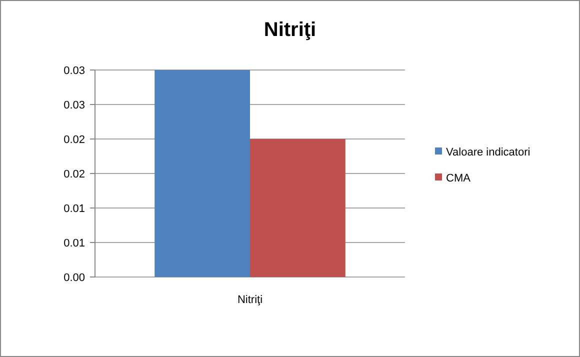 This screenshot has width=580, height=357. What do you see at coordinates (290, 30) in the screenshot?
I see `chart-title: Nitriţi` at bounding box center [290, 30].